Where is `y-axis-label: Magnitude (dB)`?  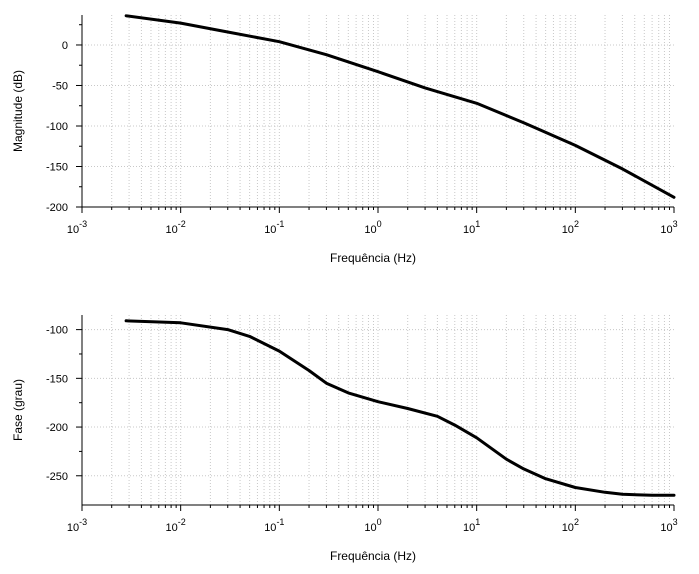
y-axis-label: Magnitude (dB) is located at coordinates (18, 111).